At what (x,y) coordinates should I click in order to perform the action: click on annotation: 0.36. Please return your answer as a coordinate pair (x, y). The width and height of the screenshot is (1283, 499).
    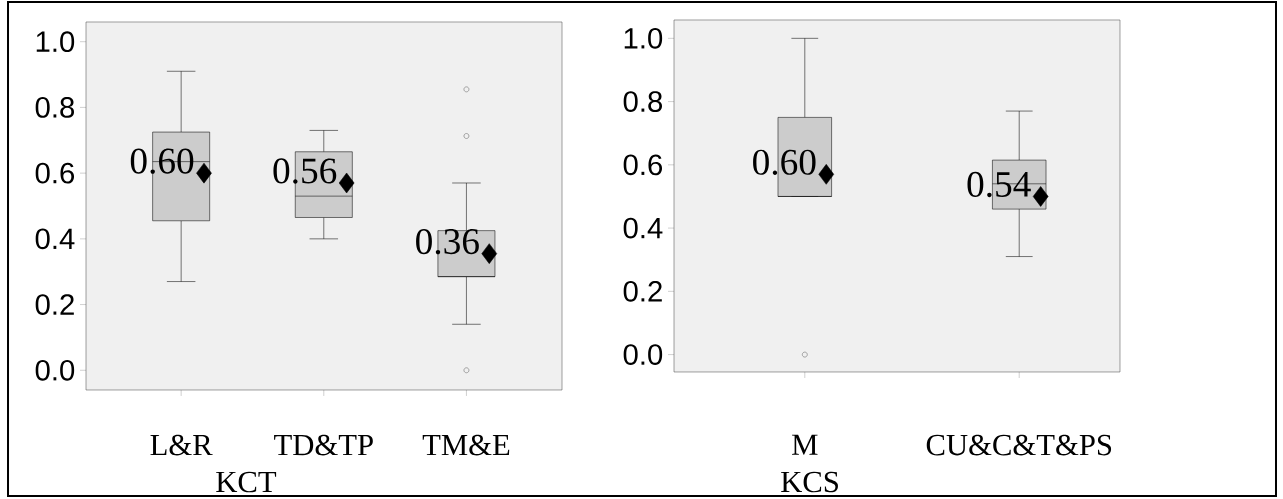
    Looking at the image, I should click on (447, 241).